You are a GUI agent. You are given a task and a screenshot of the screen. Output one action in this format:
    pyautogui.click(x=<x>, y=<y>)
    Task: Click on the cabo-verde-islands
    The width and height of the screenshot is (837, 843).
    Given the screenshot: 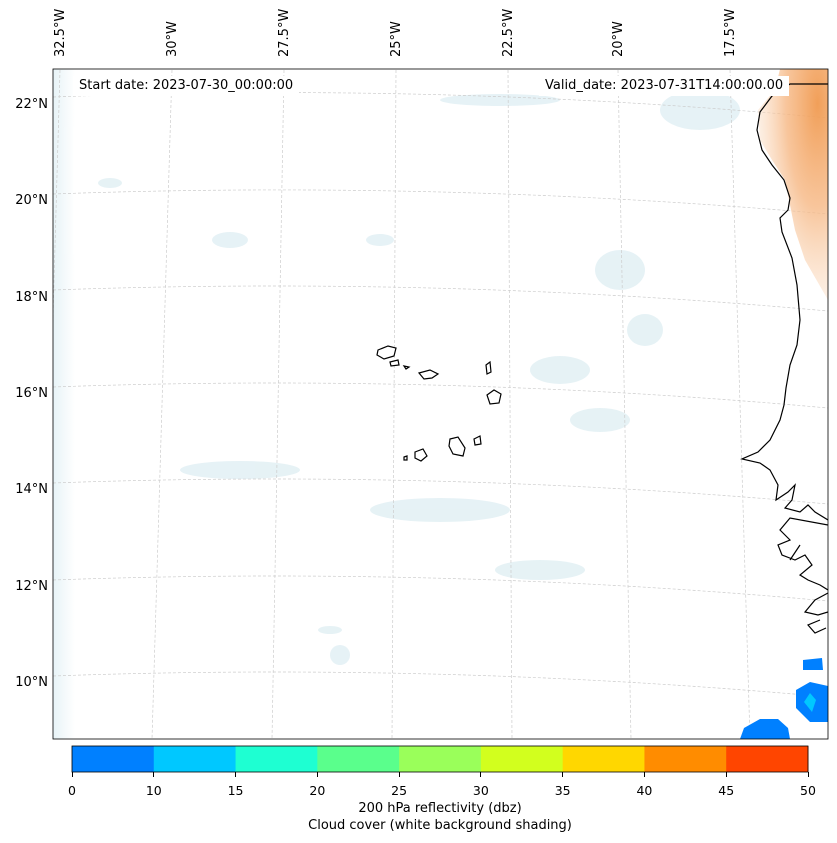 What is the action you would take?
    pyautogui.click(x=439, y=403)
    